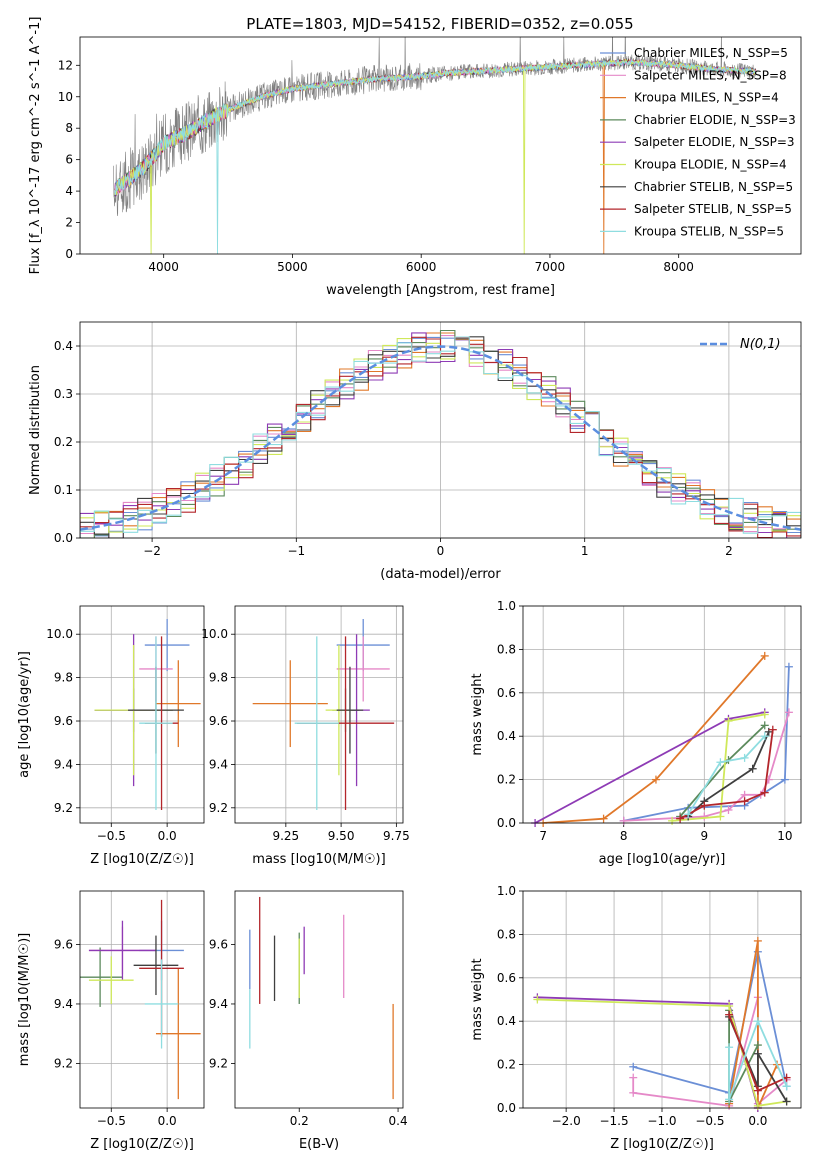 This screenshot has height=1170, width=819. I want to click on weight_vs_Z-xlabel: Z [log10(Z/Z☉)], so click(662, 1144).